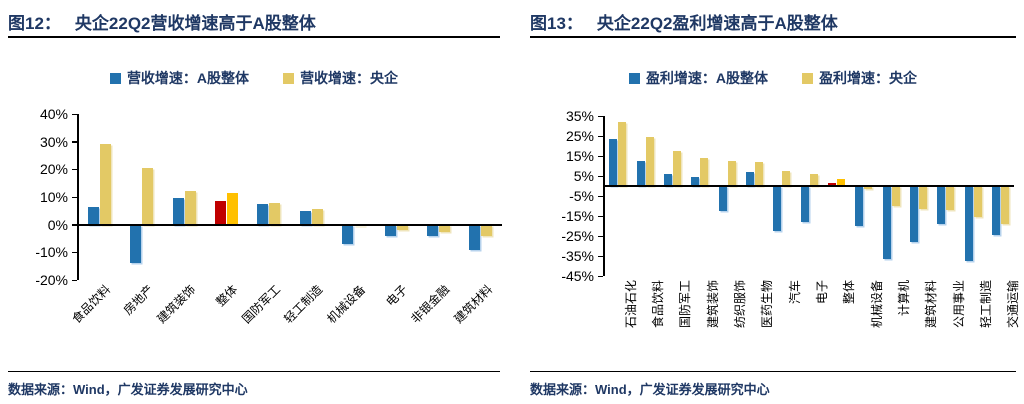 Image resolution: width=1024 pixels, height=404 pixels. I want to click on y-axis-tick-label: -45%, so click(577, 276).